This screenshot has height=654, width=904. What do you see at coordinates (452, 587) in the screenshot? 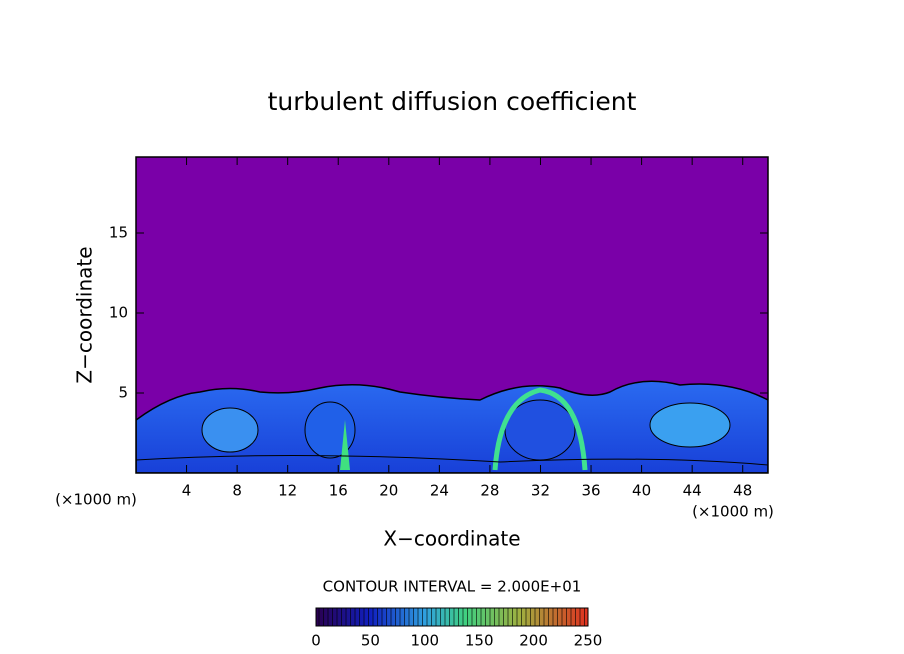
I see `colorbar-label: CONTOUR INTERVAL = 2.000E+01` at bounding box center [452, 587].